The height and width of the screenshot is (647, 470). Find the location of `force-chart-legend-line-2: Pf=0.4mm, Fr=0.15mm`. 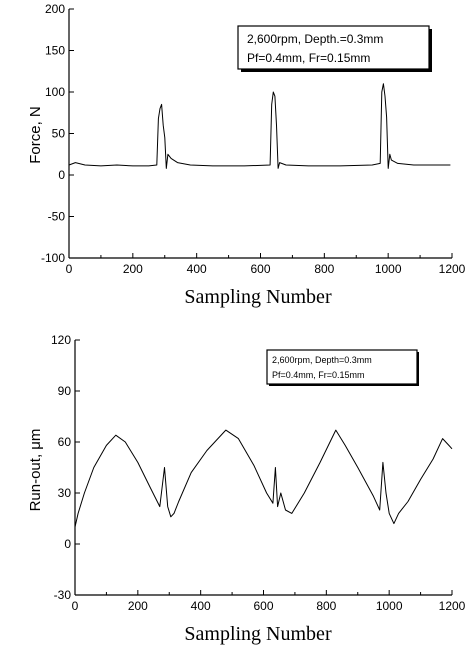

force-chart-legend-line-2: Pf=0.4mm, Fr=0.15mm is located at coordinates (308, 58).